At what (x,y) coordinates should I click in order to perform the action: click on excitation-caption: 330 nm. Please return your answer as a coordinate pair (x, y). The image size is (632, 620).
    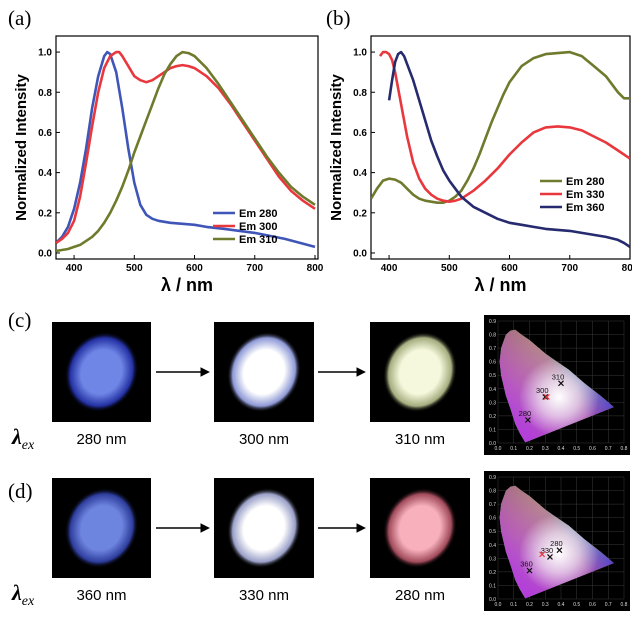
    Looking at the image, I should click on (264, 595).